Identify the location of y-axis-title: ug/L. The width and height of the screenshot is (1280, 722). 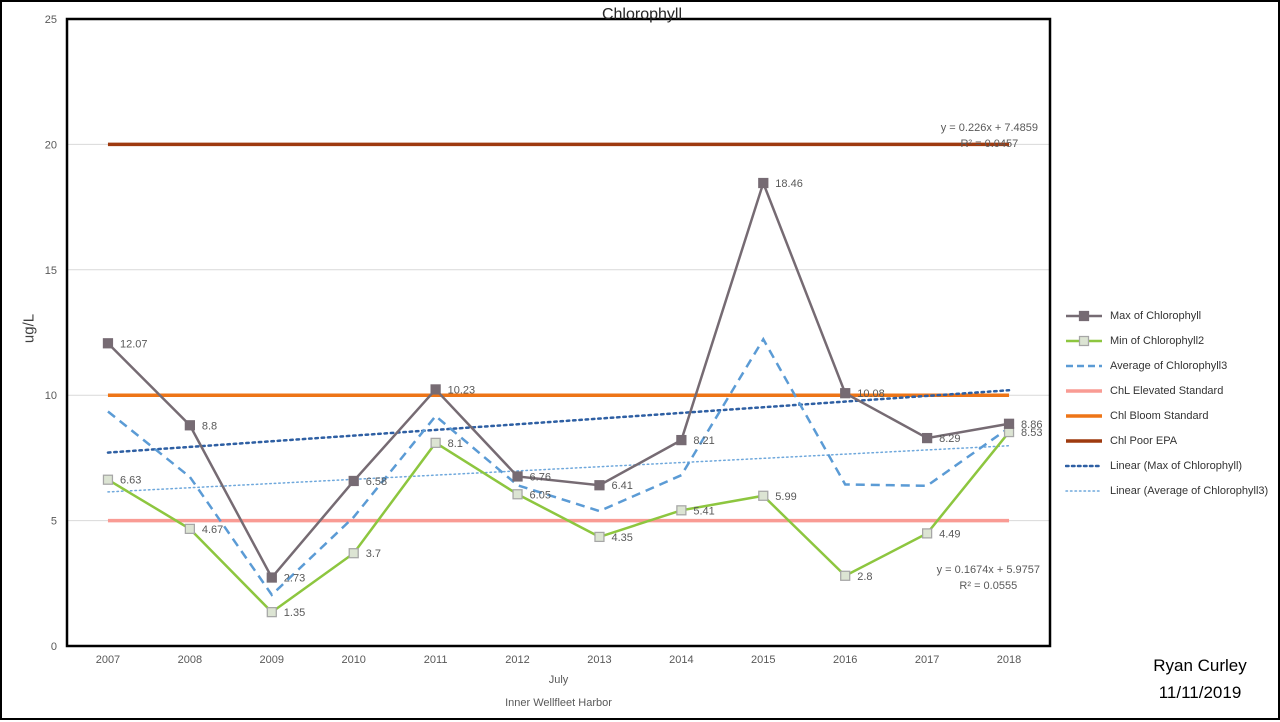
(29, 328).